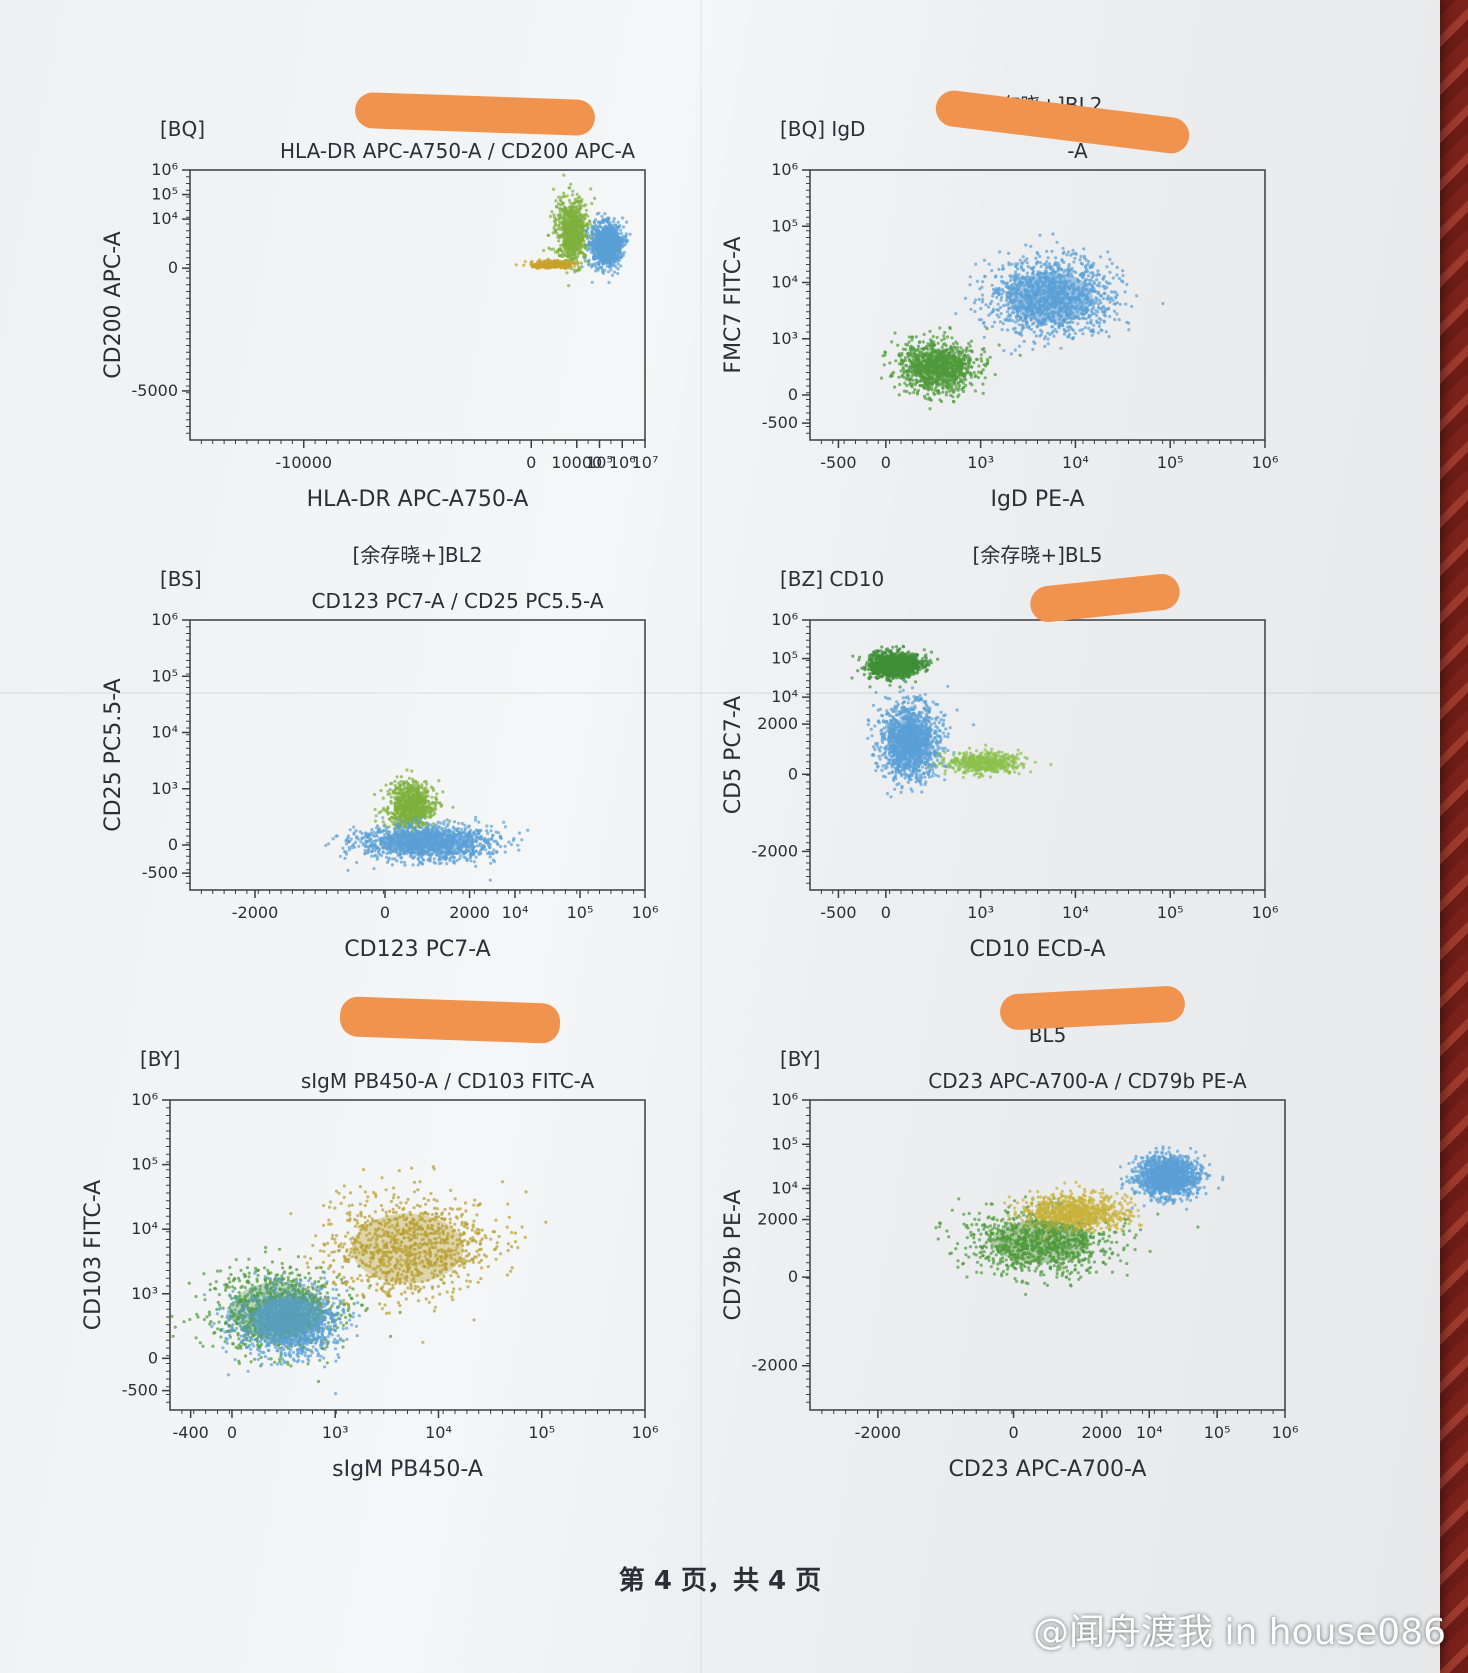 The image size is (1468, 1673). What do you see at coordinates (775, 850) in the screenshot?
I see `y-tick-label: -2000` at bounding box center [775, 850].